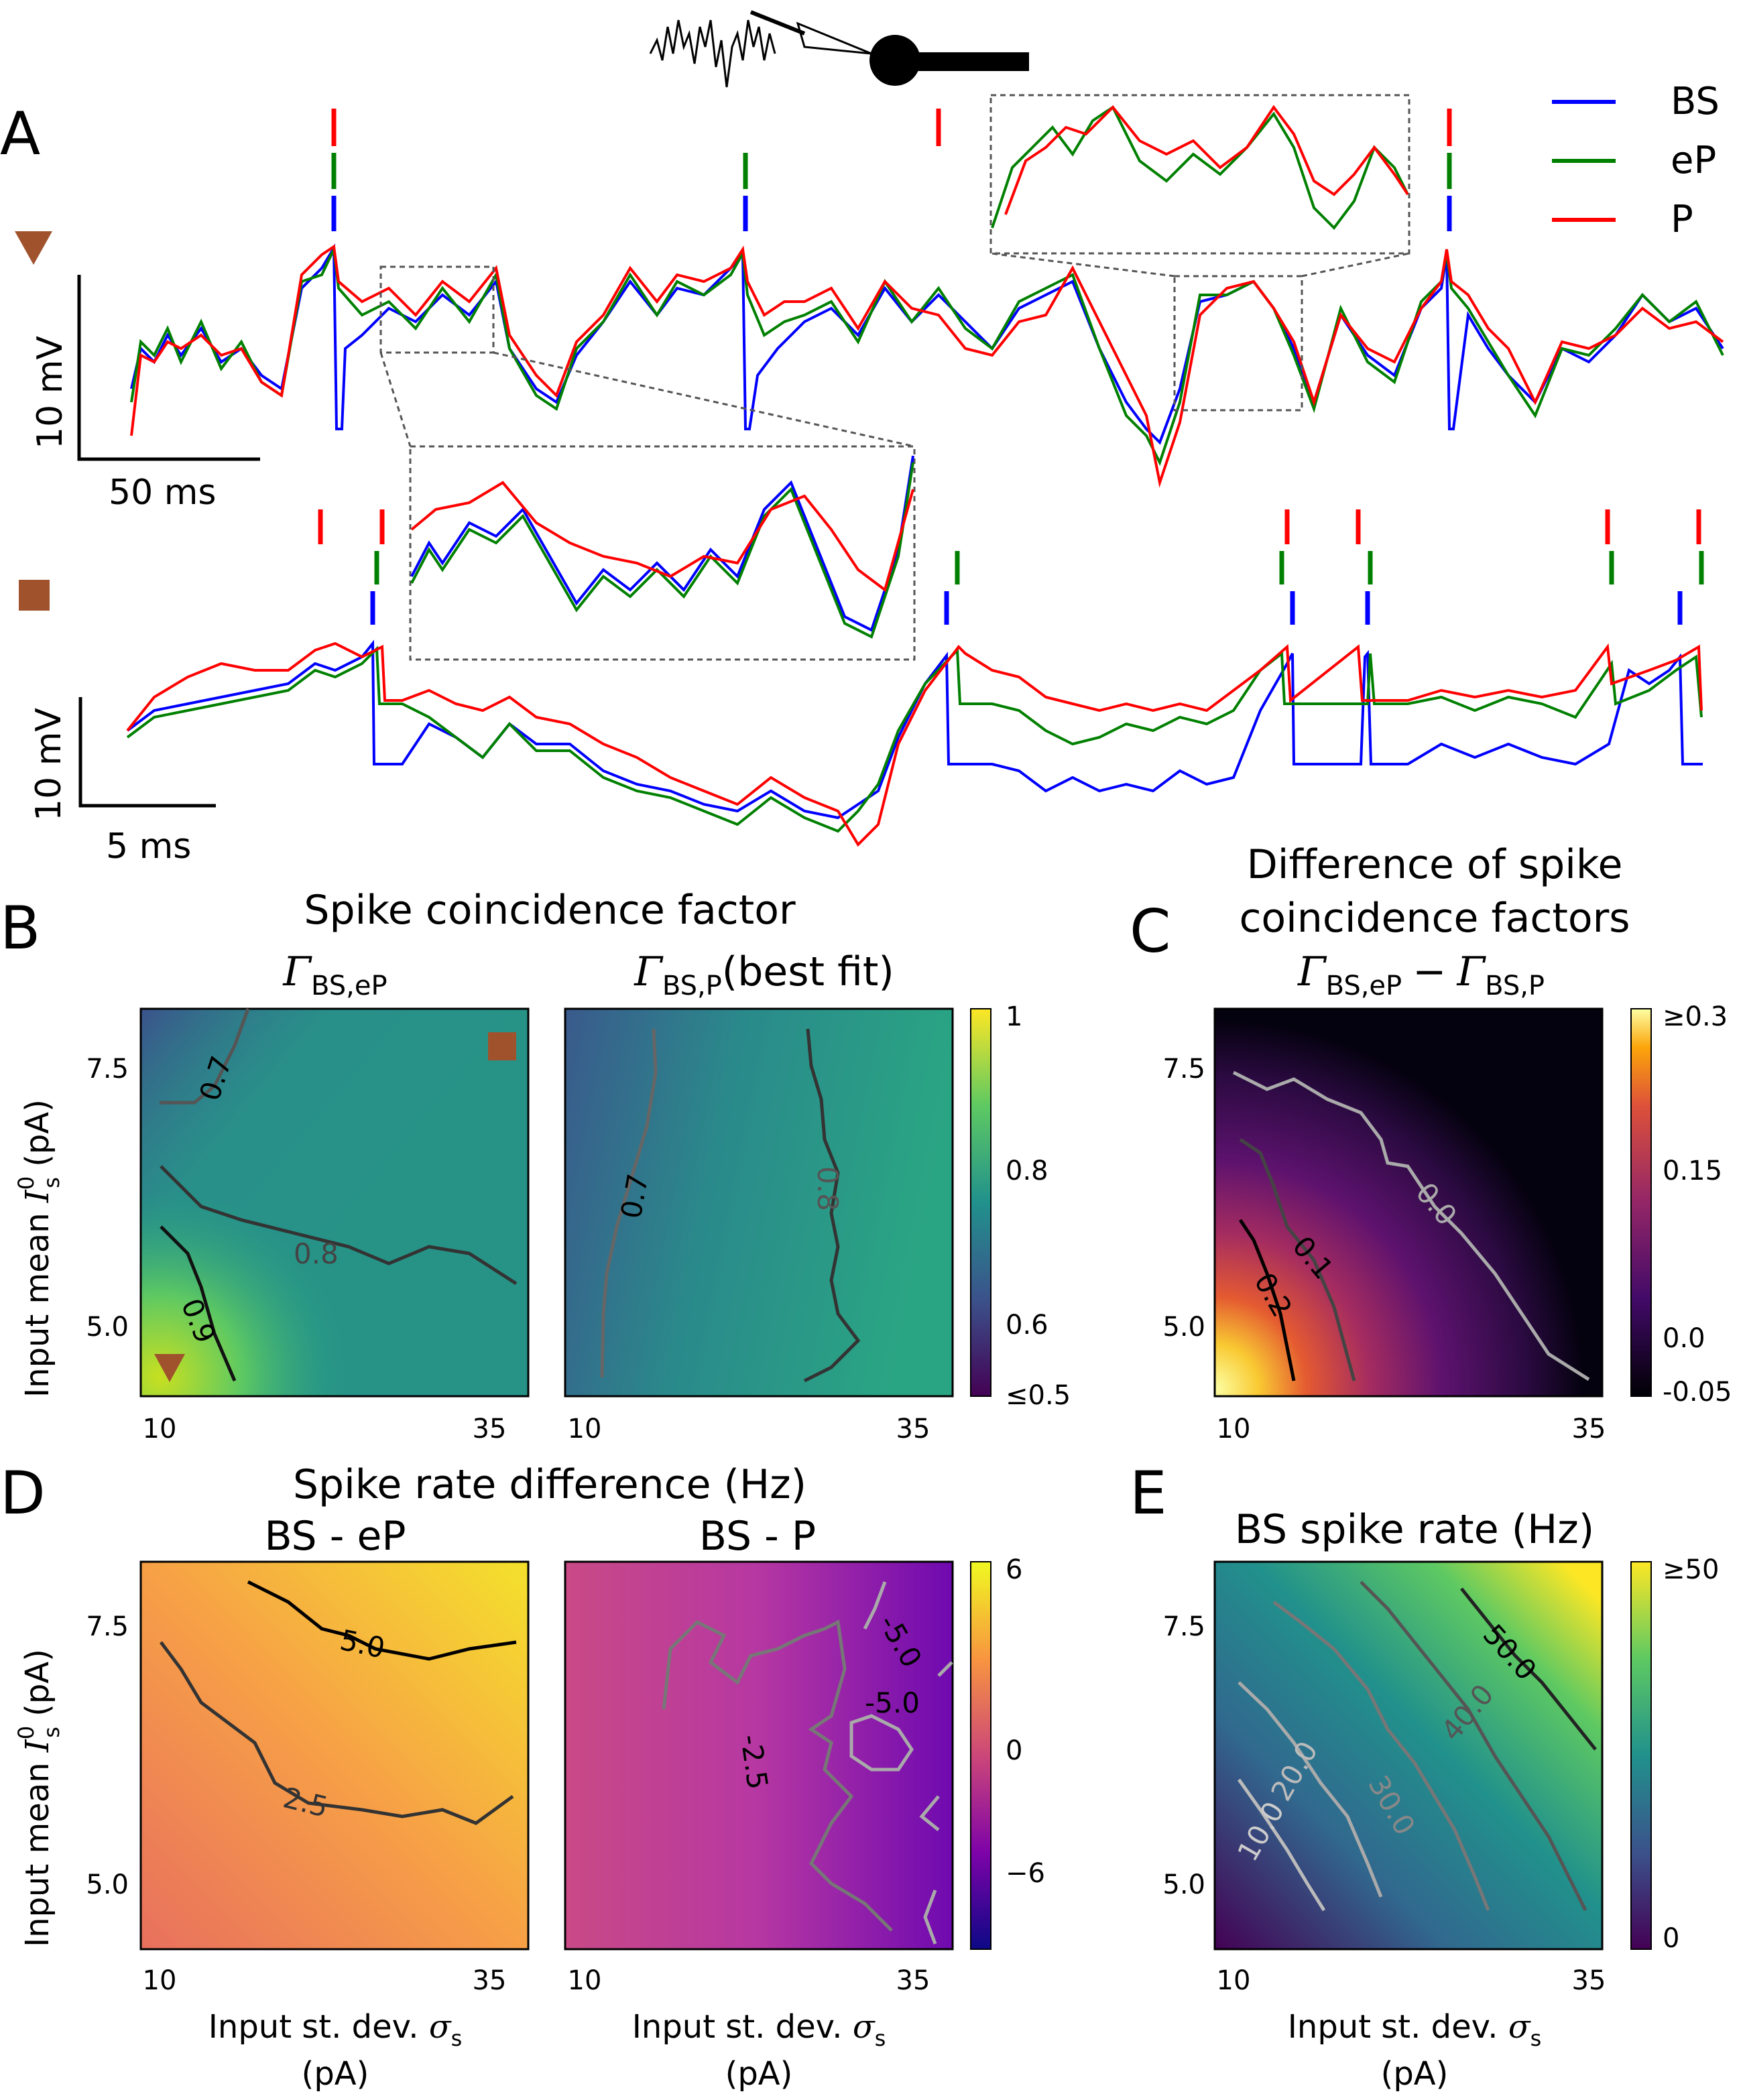 The width and height of the screenshot is (1743, 2100). I want to click on heatmap-c, so click(1408, 1202).